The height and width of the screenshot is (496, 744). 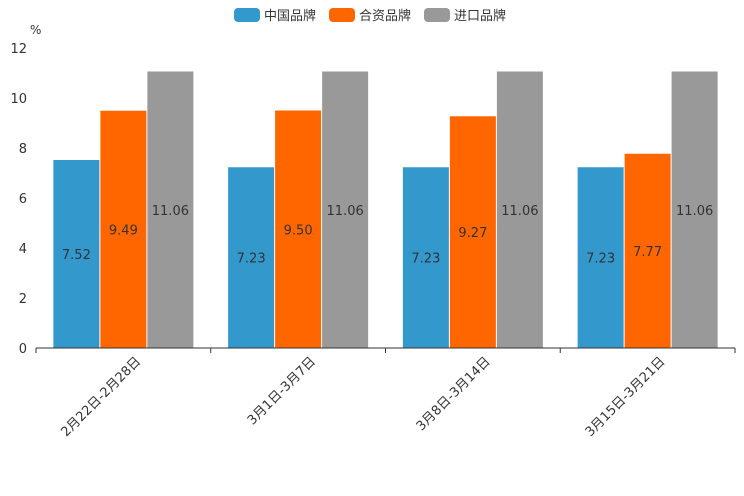 I want to click on y-tick-label: 2, so click(x=23, y=299).